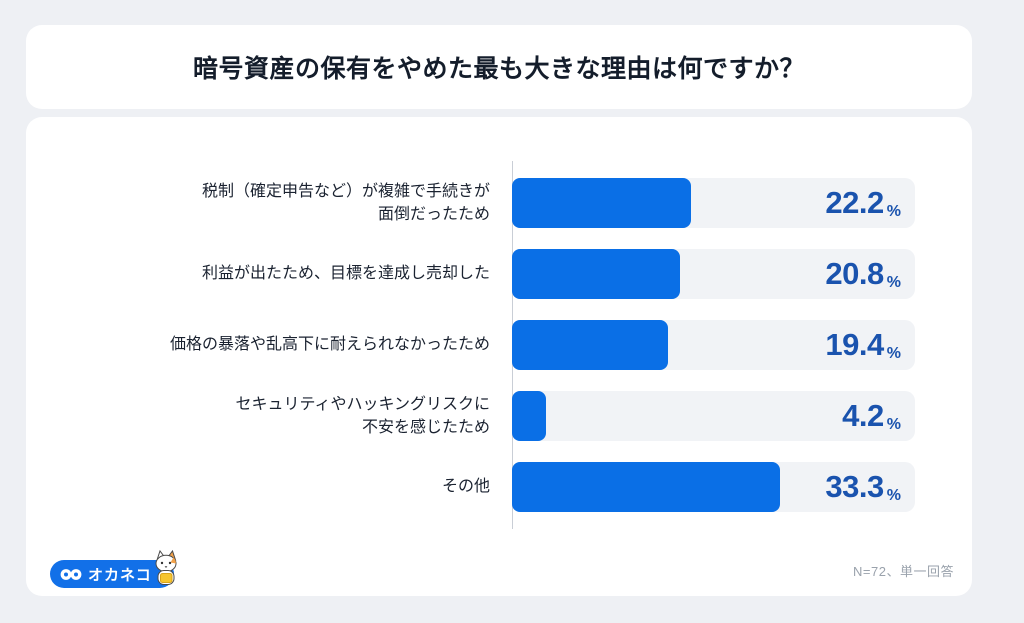  Describe the element at coordinates (329, 345) in the screenshot. I see `category-label: 価格の暴落や乱高下に耐えられなかったため` at that location.